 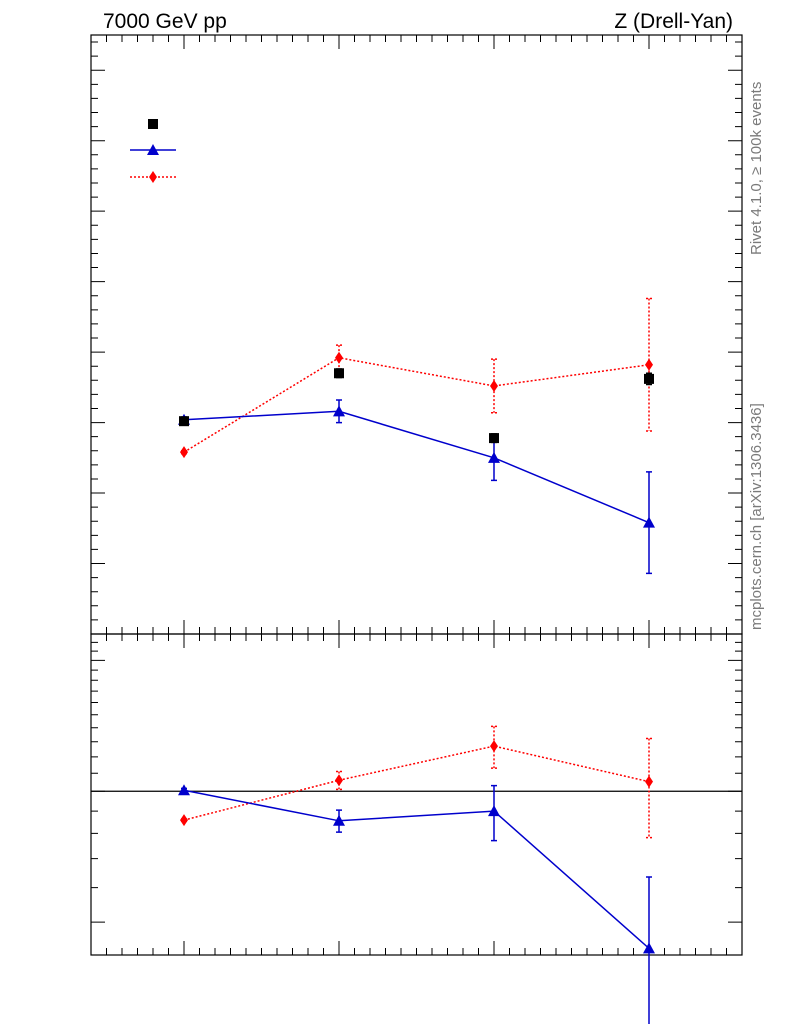 I want to click on legend-sherpa-2-2-9-default-marker, so click(x=153, y=177).